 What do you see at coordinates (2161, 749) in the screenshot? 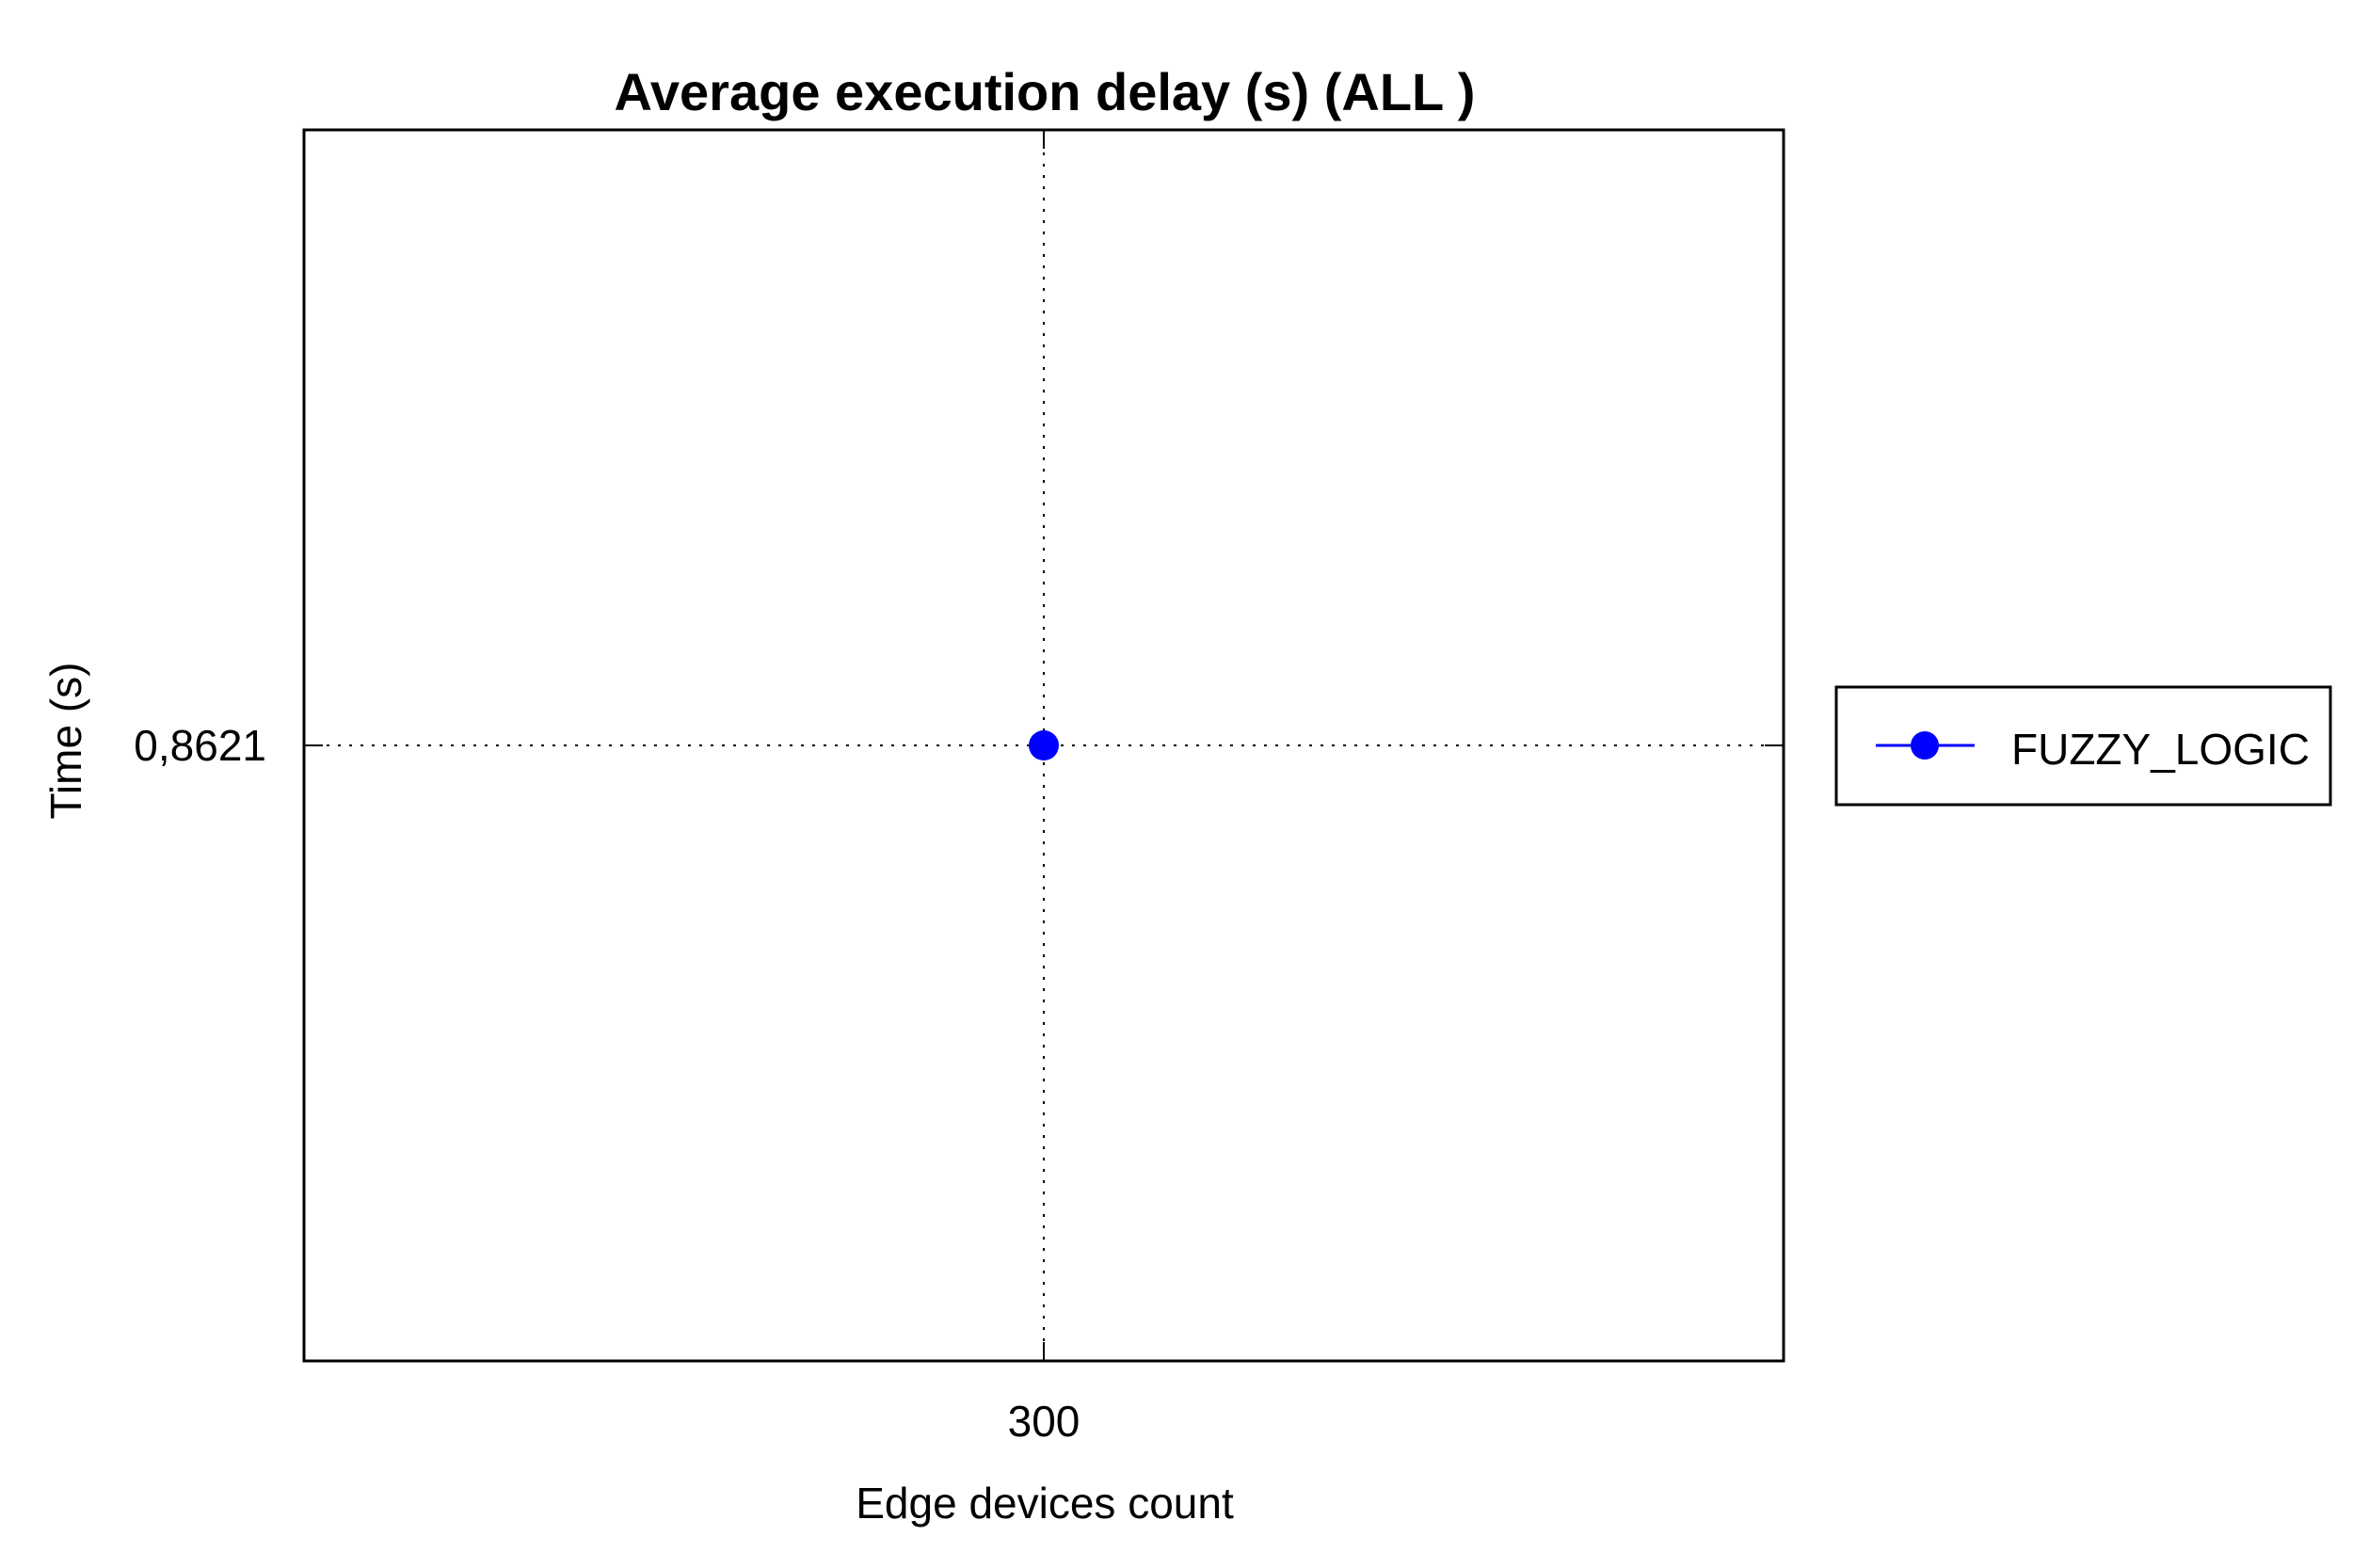
I see `legend-label-fuzzy-logic: FUZZY_LOGIC` at bounding box center [2161, 749].